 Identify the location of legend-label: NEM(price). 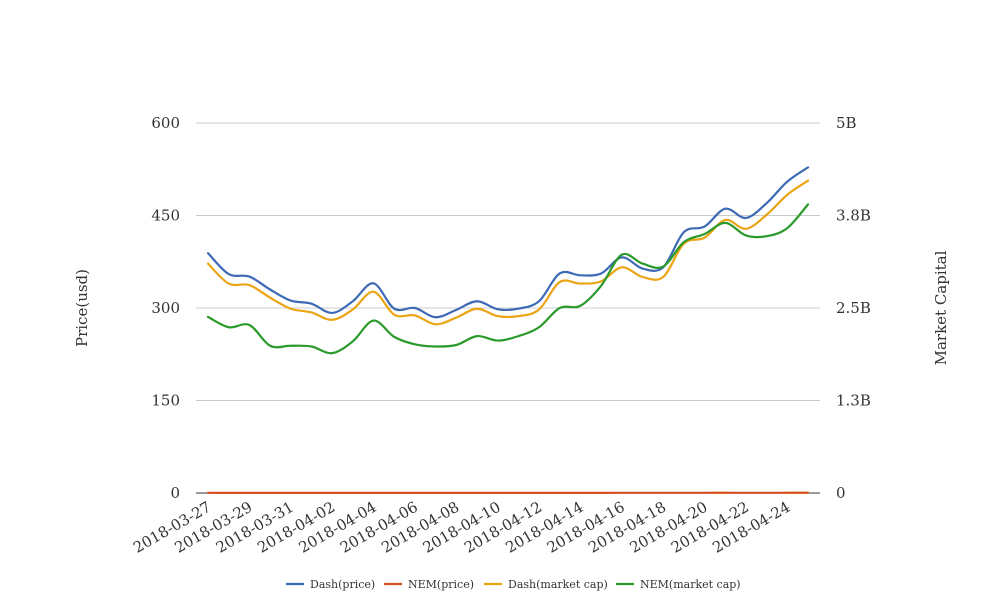
(441, 584).